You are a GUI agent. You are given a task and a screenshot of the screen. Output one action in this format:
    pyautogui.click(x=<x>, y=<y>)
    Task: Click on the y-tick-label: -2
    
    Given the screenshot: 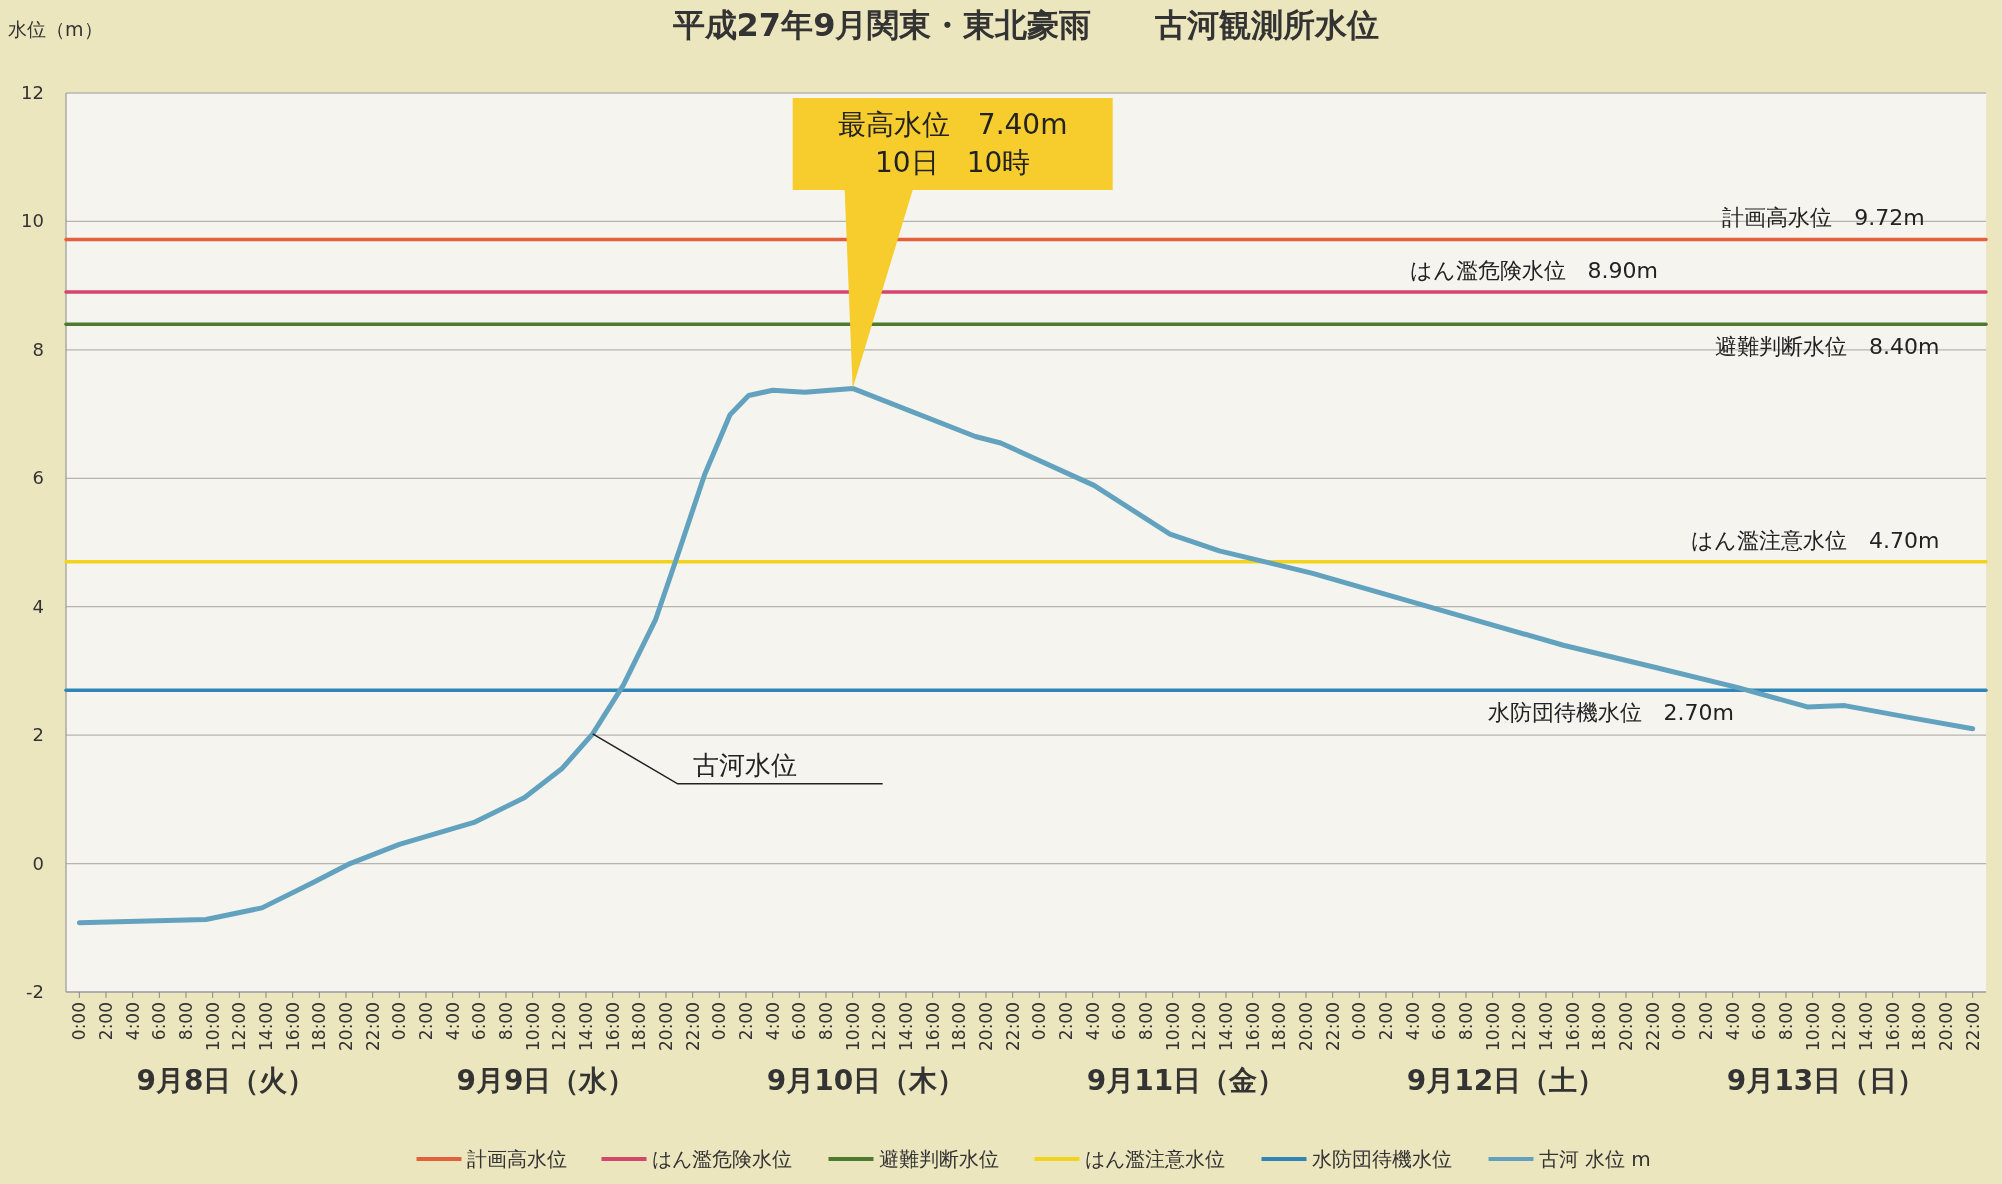 What is the action you would take?
    pyautogui.click(x=35, y=991)
    